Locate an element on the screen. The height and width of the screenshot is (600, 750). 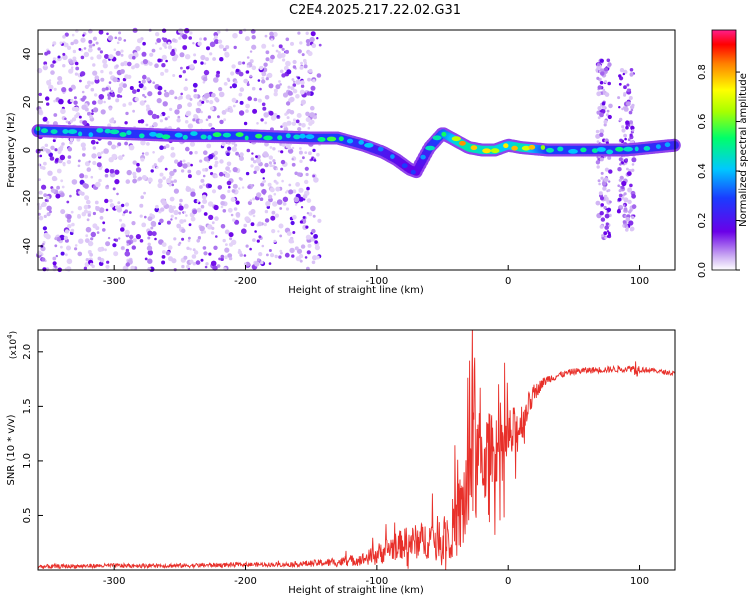
snr-ylabel: SNR (10 * v/v) is located at coordinates (11, 449).